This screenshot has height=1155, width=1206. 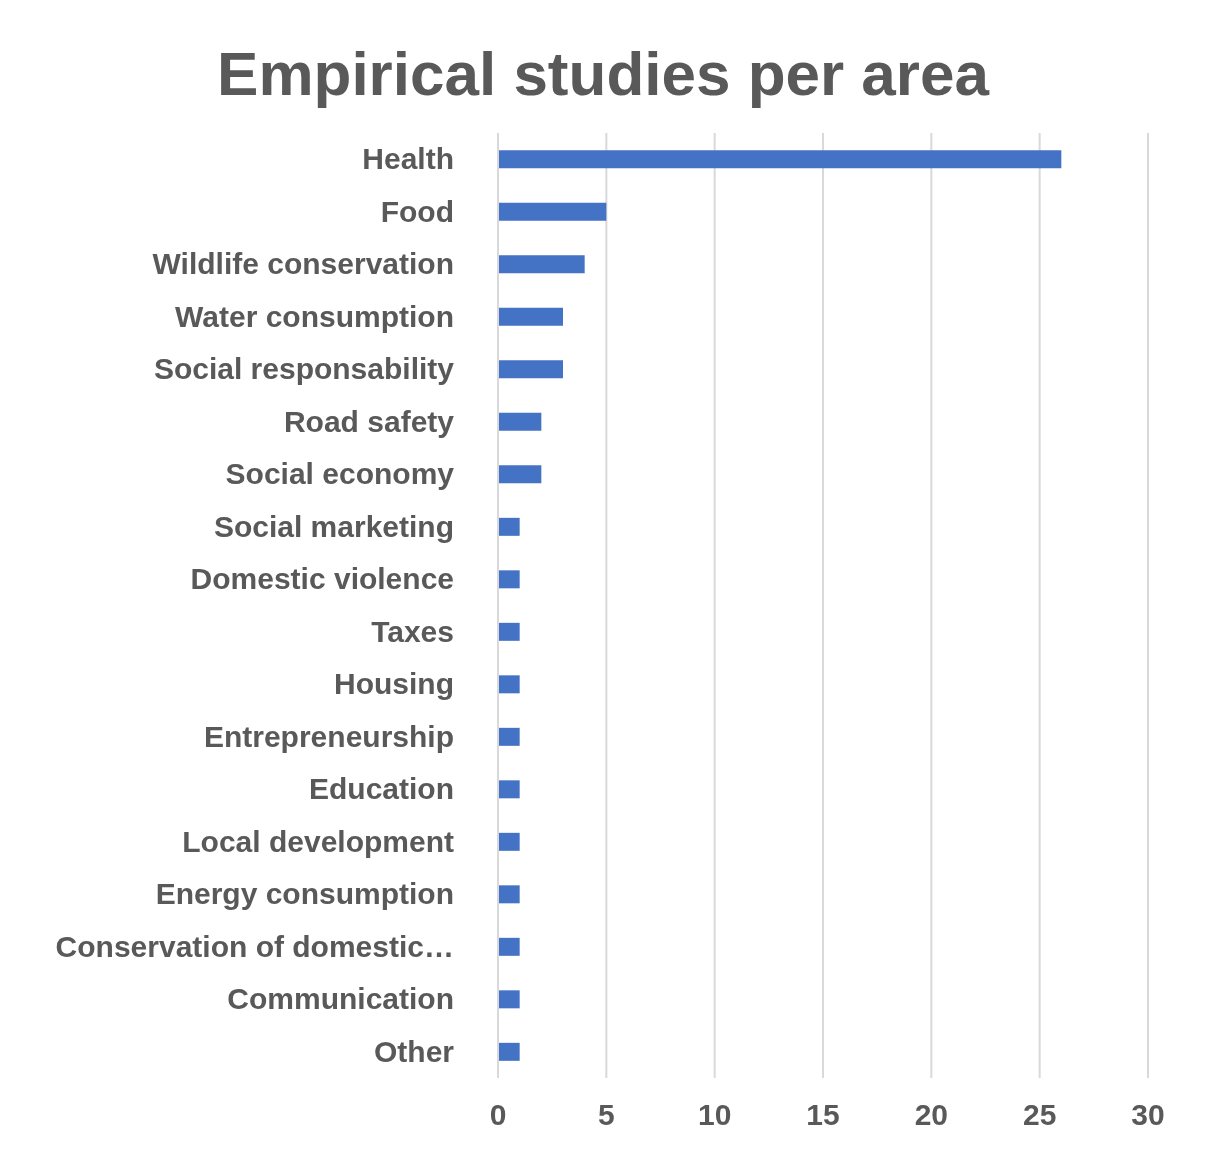 What do you see at coordinates (931, 1115) in the screenshot?
I see `x-tick-label: 20` at bounding box center [931, 1115].